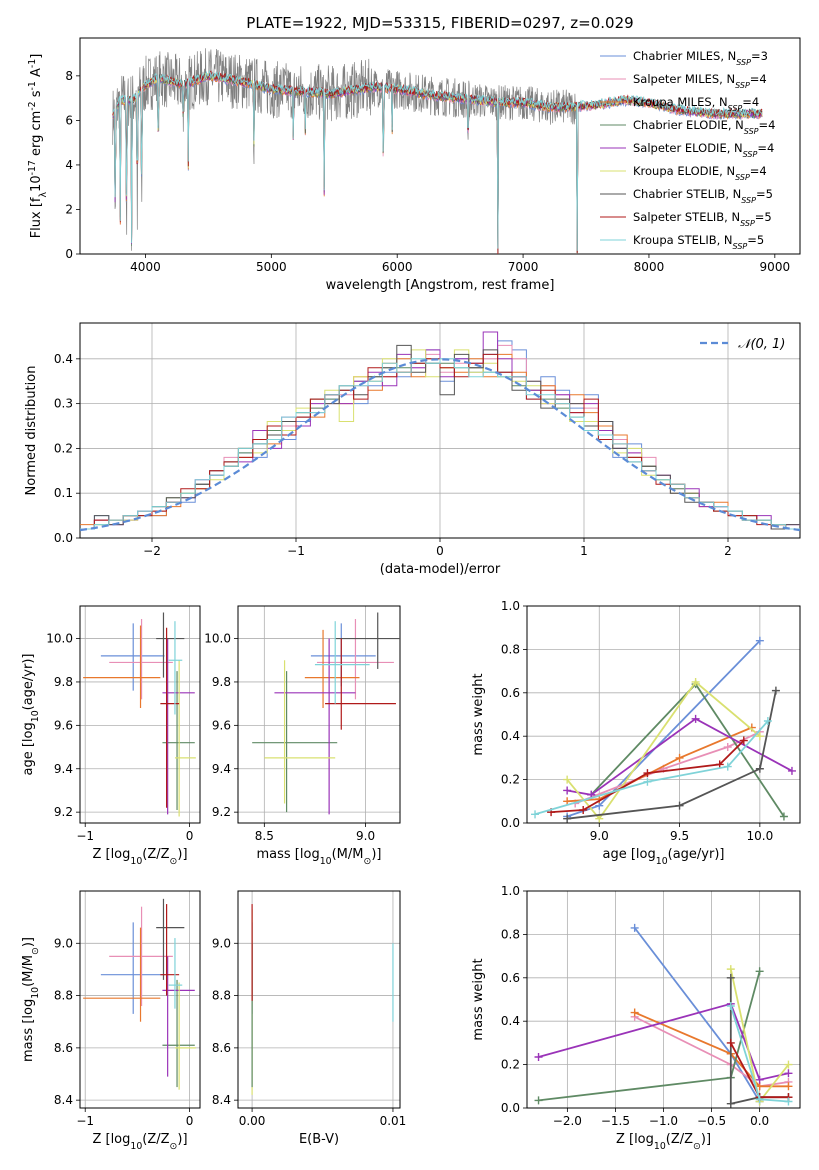  Describe the element at coordinates (217, 639) in the screenshot. I see `y-tick-label: 10.0` at that location.